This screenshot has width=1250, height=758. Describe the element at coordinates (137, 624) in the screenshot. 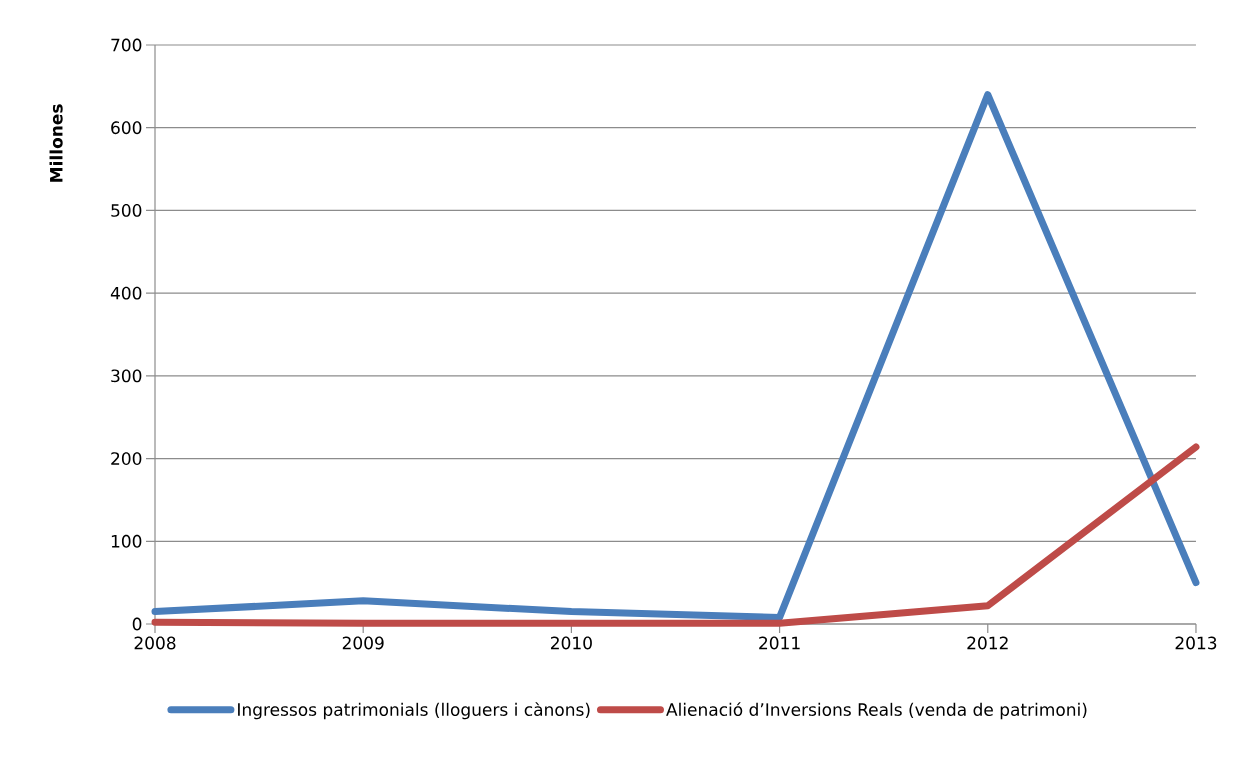

I see `y-tick-label: 0` at that location.